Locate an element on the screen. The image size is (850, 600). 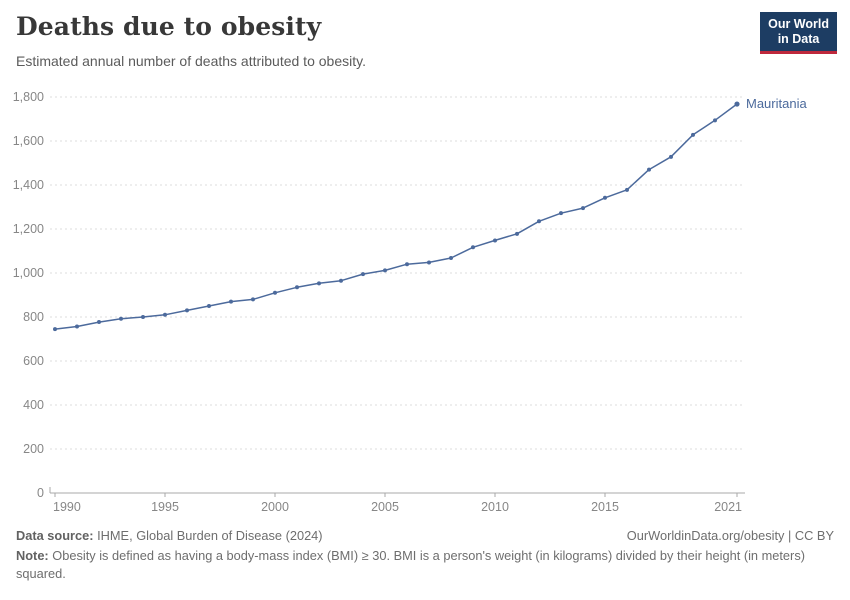
entity-label: Mauritania is located at coordinates (776, 103).